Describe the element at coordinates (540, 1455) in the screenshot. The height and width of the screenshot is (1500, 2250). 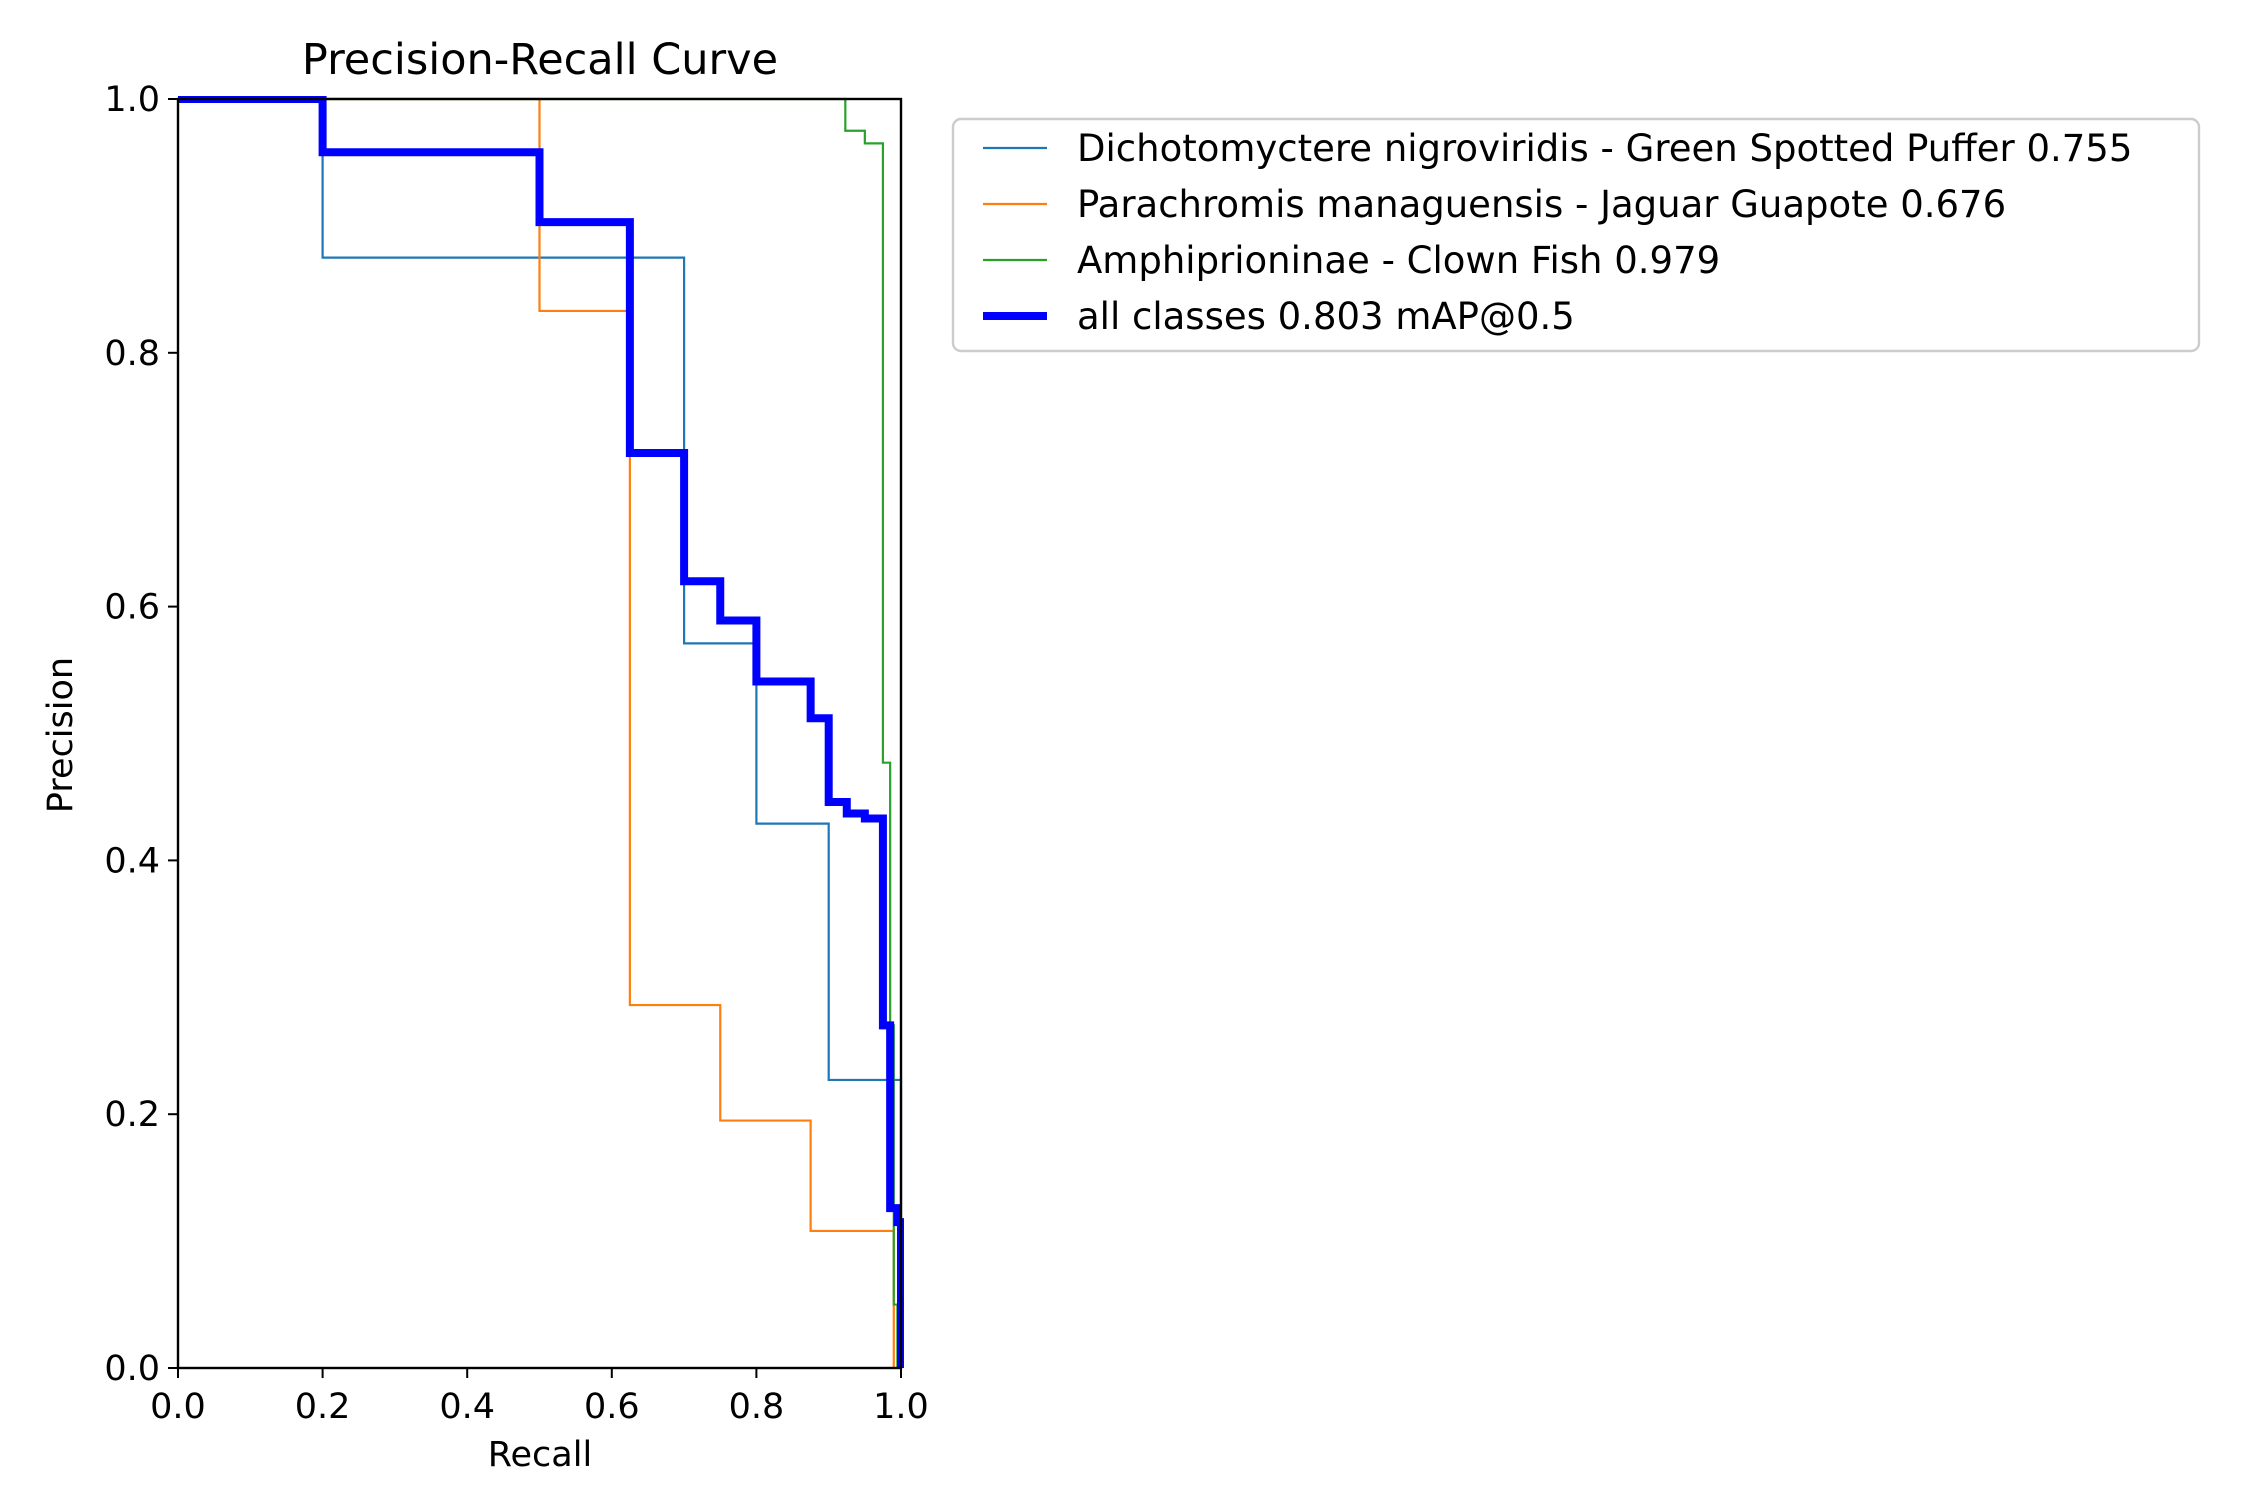
I see `x-axis-label: Recall` at that location.